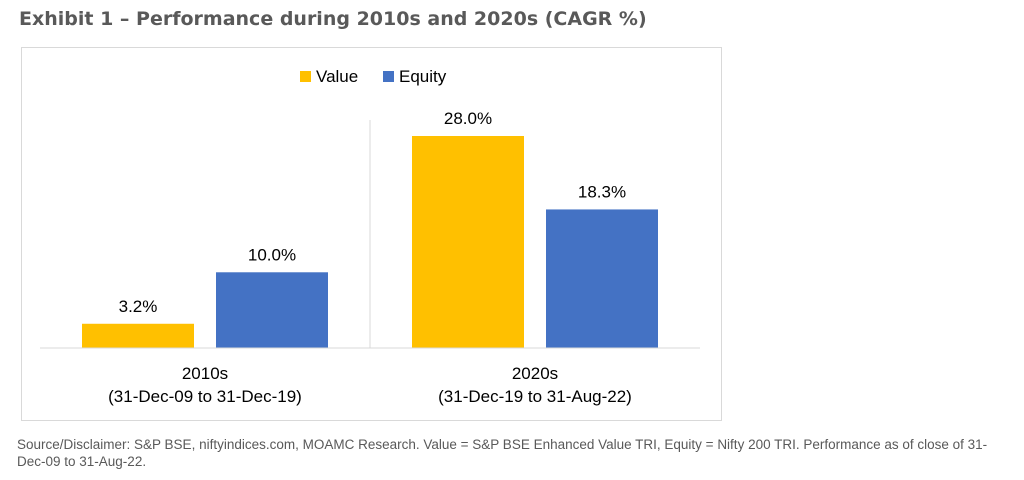 This screenshot has width=1024, height=480. I want to click on legend-swatch-value, so click(305, 76).